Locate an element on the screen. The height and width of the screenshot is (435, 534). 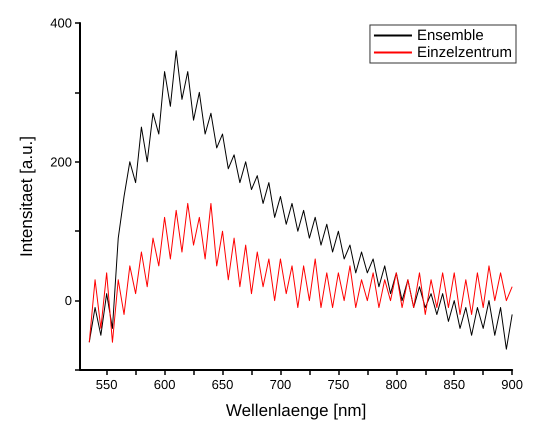
x-tick-label: 800 is located at coordinates (396, 384).